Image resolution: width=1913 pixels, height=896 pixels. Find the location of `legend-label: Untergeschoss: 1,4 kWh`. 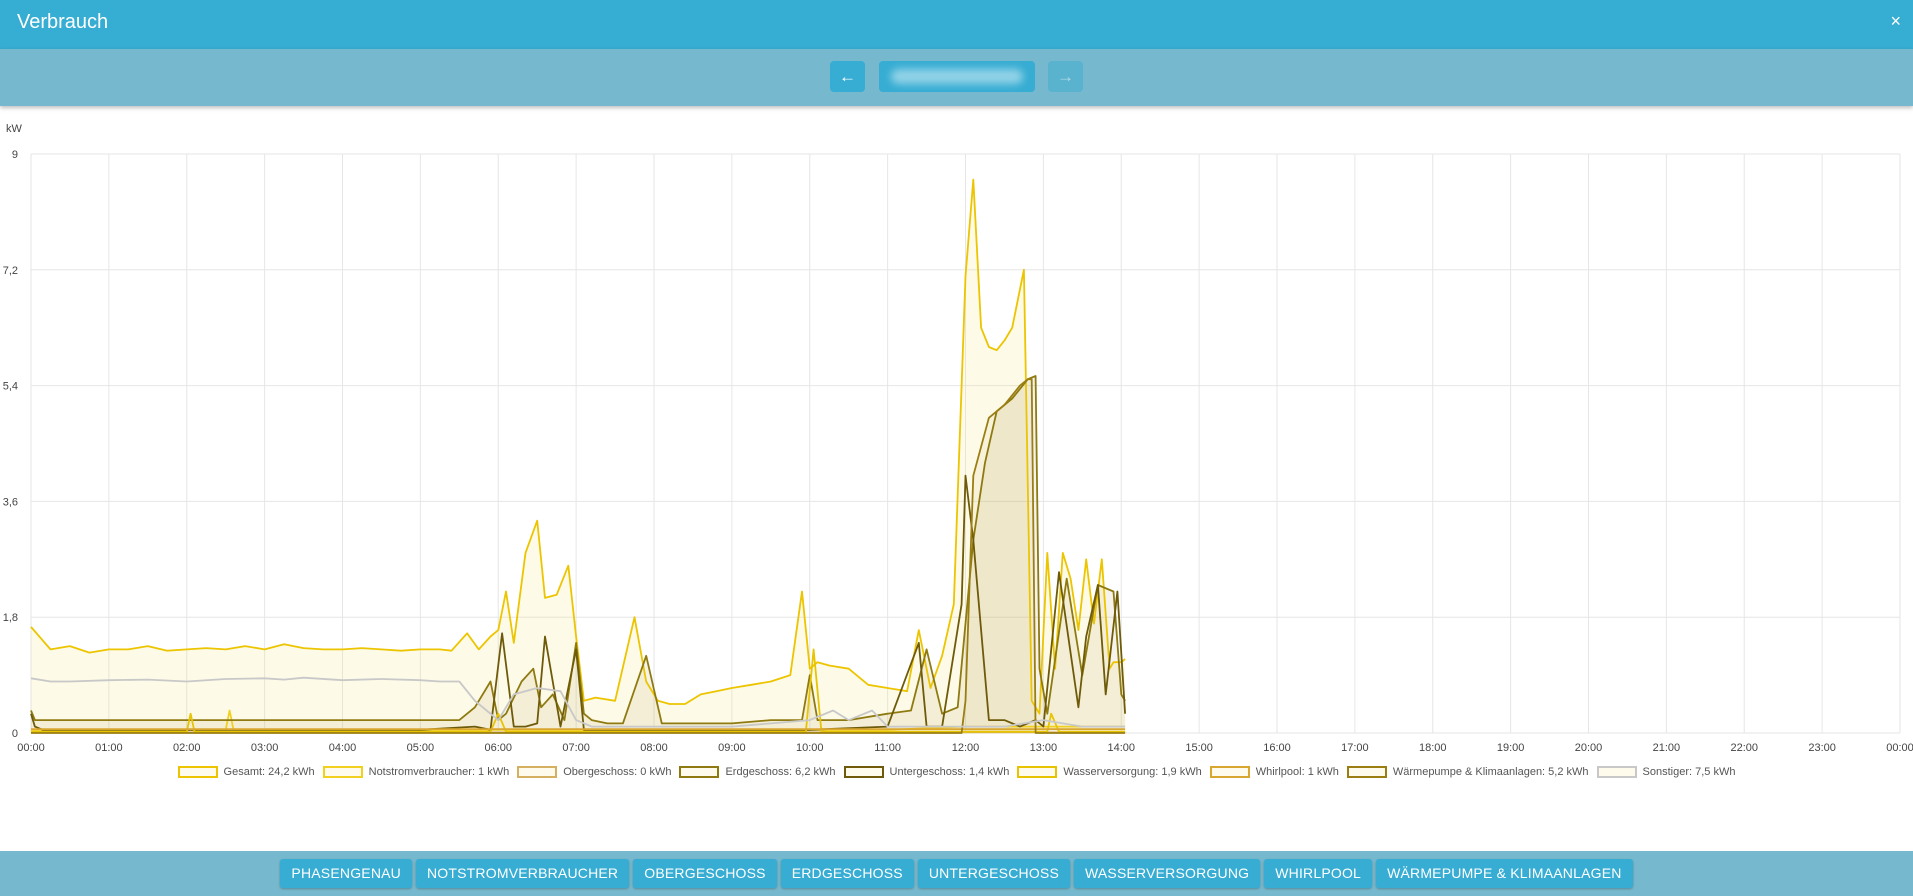

legend-label: Untergeschoss: 1,4 kWh is located at coordinates (949, 772).